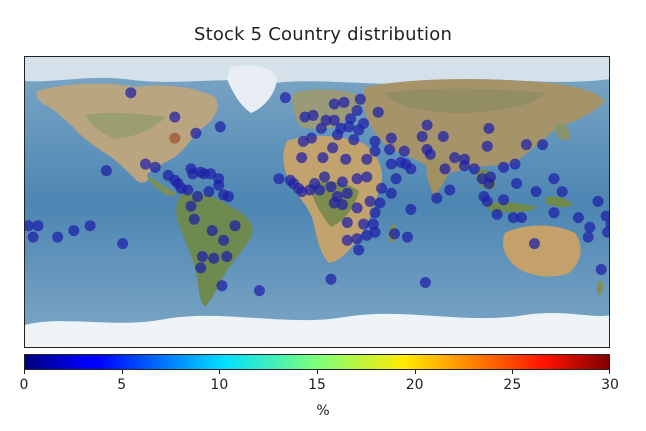 The image size is (646, 431). What do you see at coordinates (319, 389) in the screenshot?
I see `colorbar-ticks: 0 5 10 15 20 25 30` at bounding box center [319, 389].